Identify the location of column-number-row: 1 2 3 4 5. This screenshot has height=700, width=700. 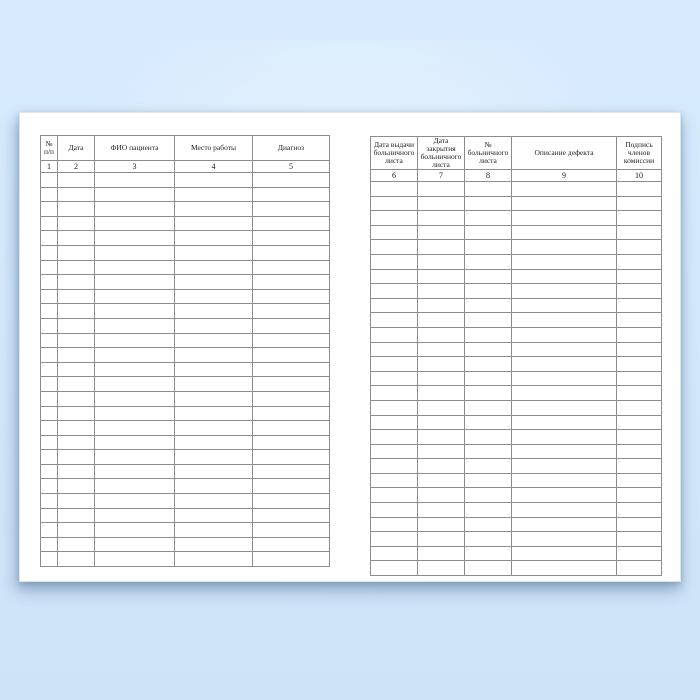
(185, 166).